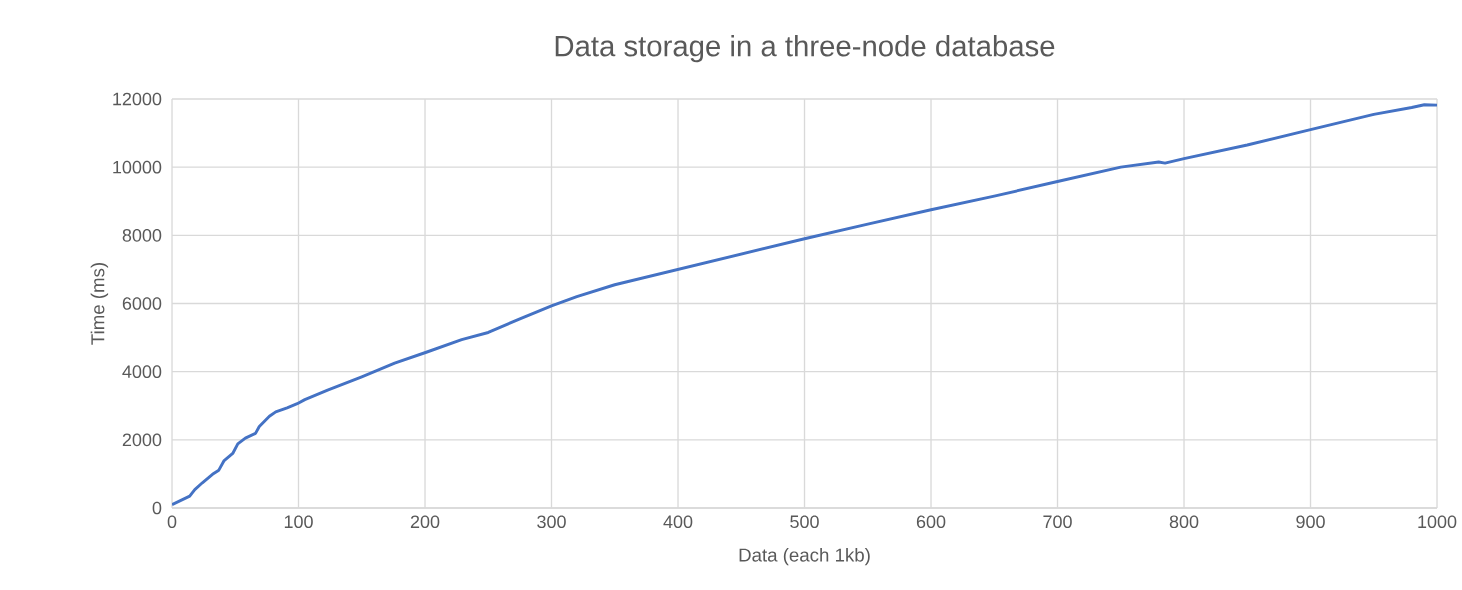 This screenshot has height=590, width=1462. I want to click on y-tick-label: 2000, so click(142, 440).